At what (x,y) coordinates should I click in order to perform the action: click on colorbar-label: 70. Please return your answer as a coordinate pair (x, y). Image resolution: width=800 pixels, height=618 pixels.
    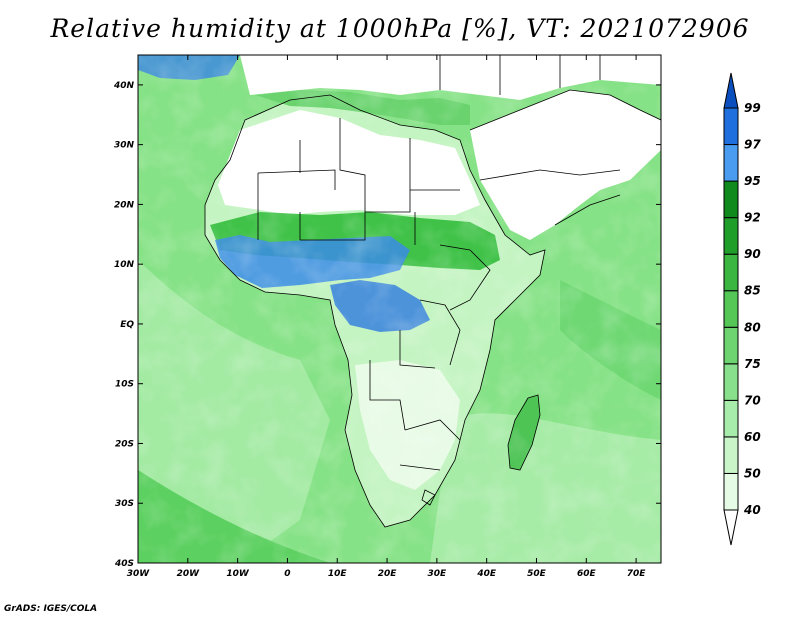
    Looking at the image, I should click on (752, 400).